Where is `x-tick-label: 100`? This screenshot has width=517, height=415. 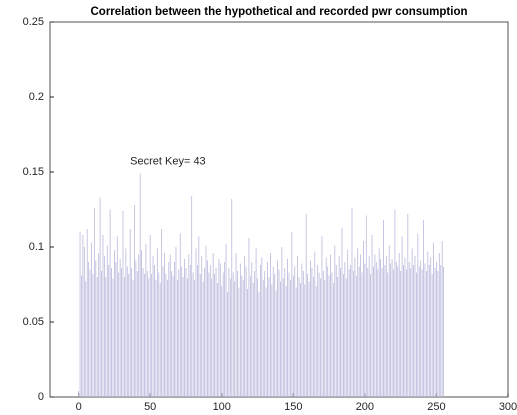
x-tick-label: 100 is located at coordinates (222, 407).